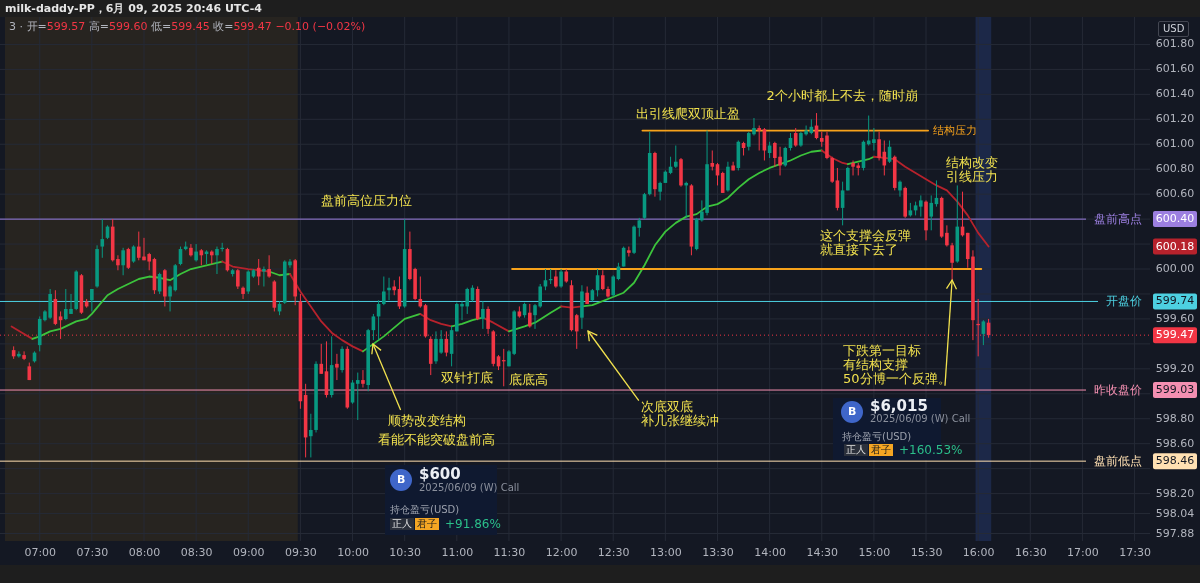  I want to click on annotation: 底底高, so click(528, 379).